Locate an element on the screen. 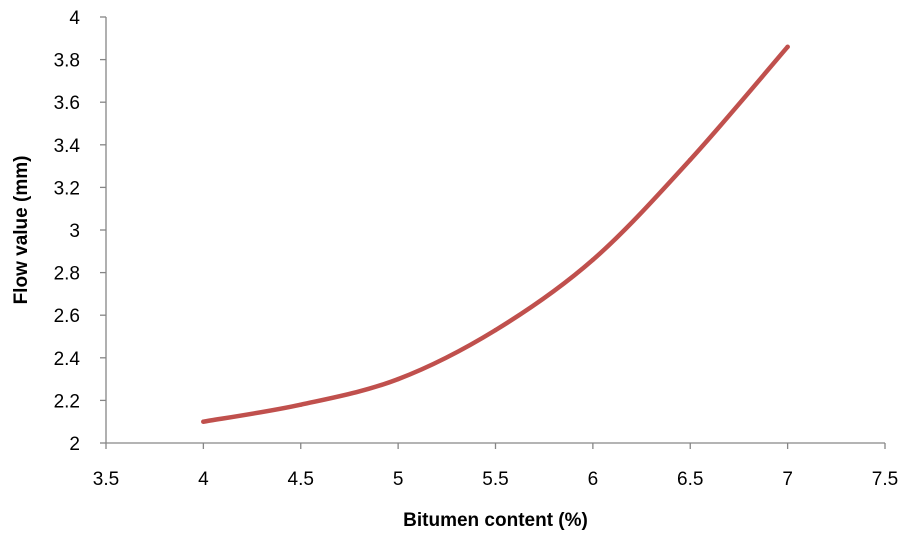 This screenshot has height=534, width=906. x-axis-title: Bitumen content (%) is located at coordinates (495, 520).